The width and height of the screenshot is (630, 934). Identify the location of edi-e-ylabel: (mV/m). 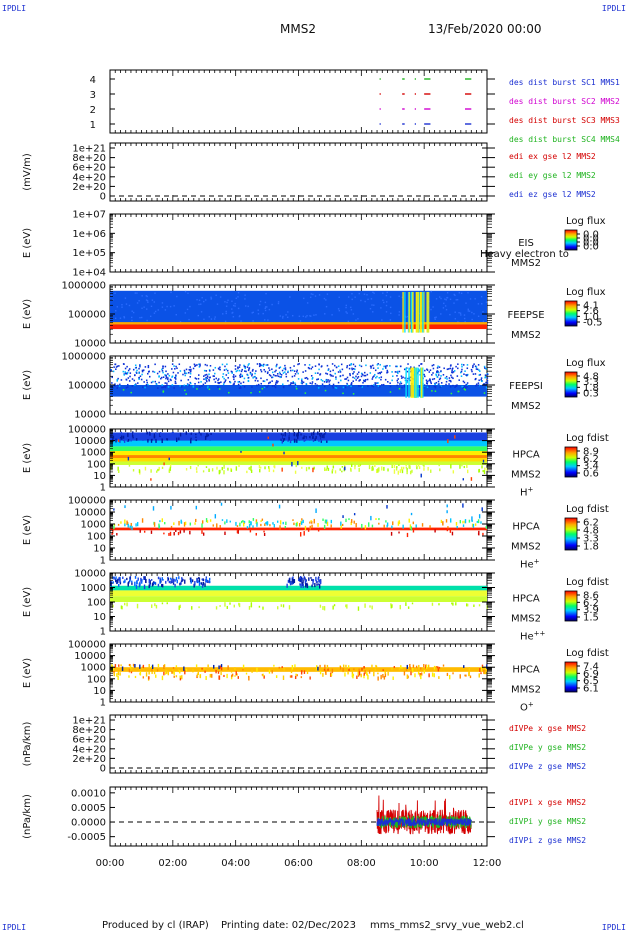
(27, 172).